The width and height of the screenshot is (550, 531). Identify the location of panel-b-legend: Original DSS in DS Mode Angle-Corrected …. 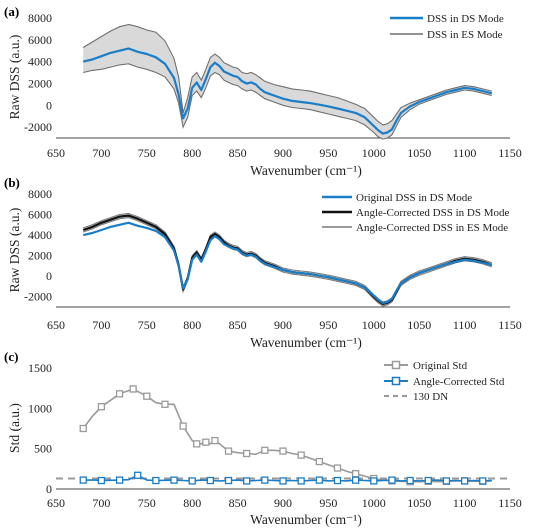
(415, 213).